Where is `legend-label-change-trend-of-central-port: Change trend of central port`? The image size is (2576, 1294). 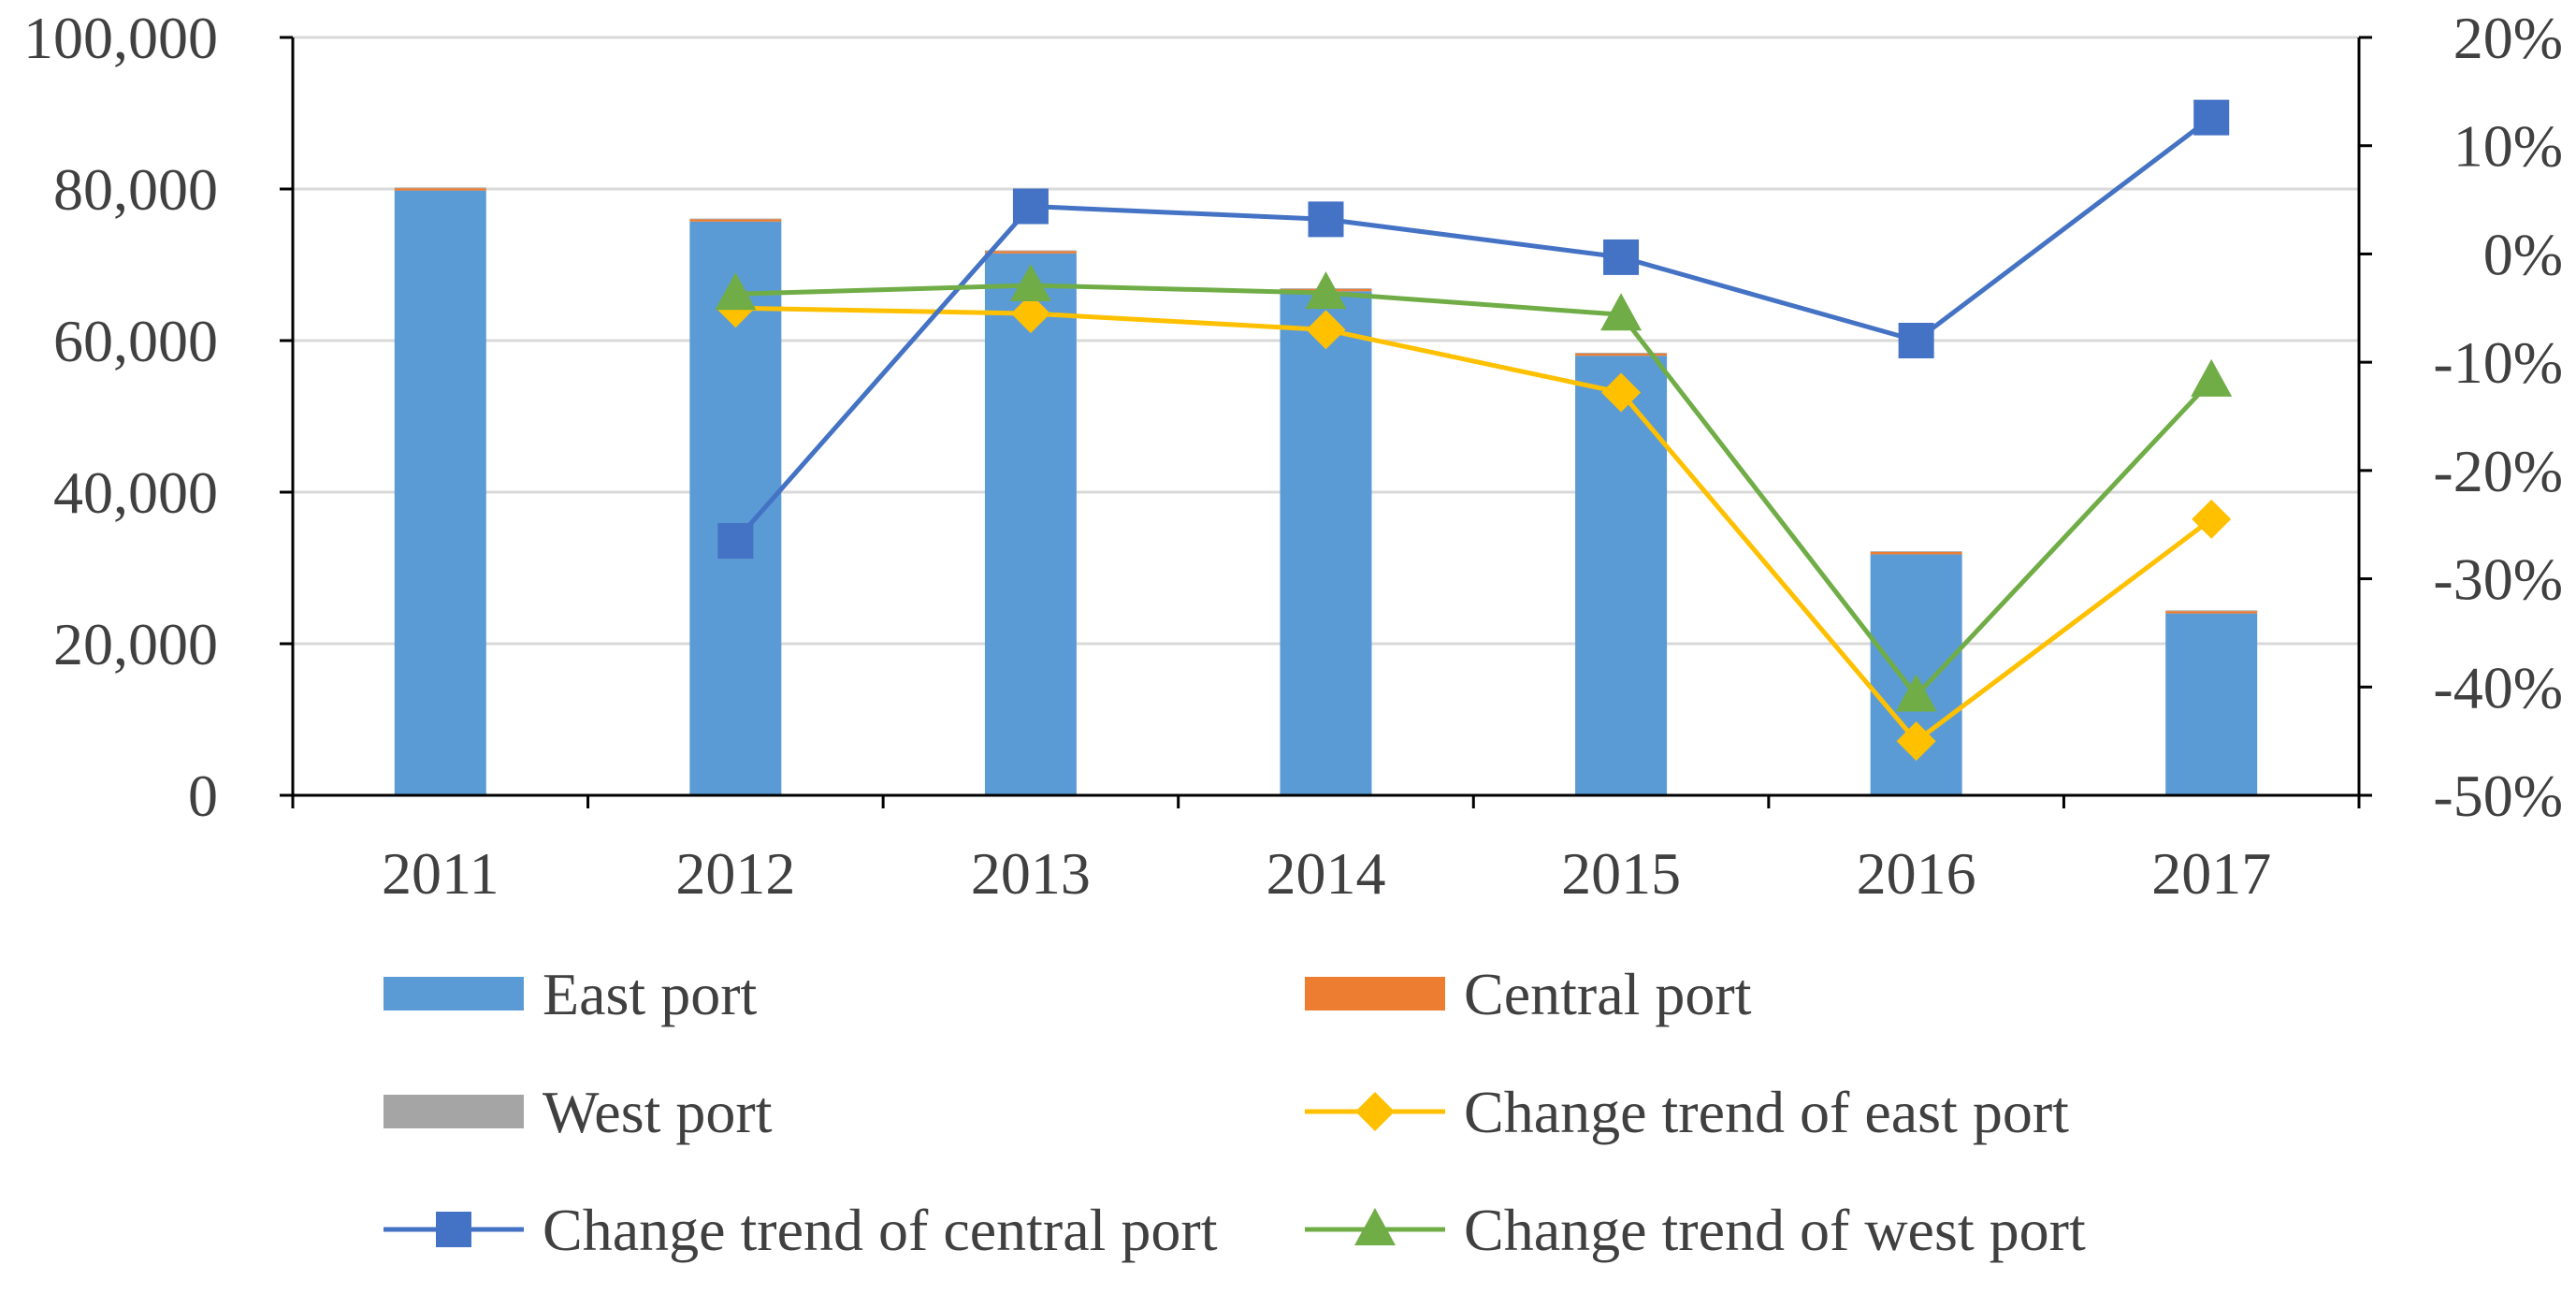
legend-label-change-trend-of-central-port: Change trend of central port is located at coordinates (880, 1230).